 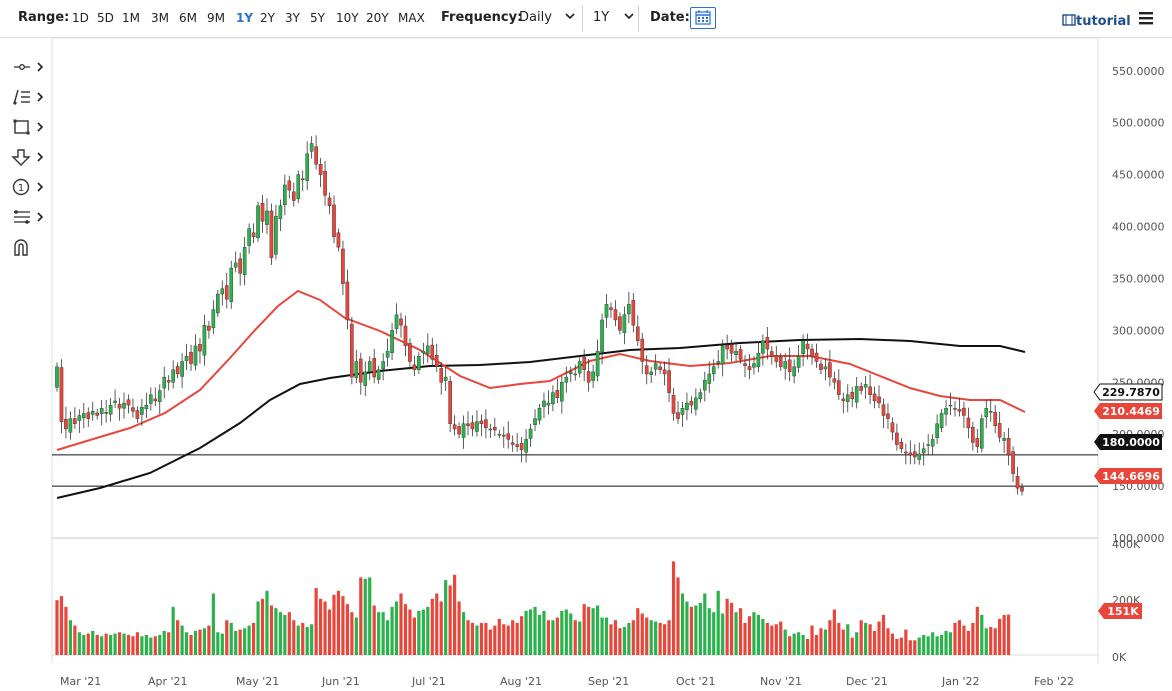 What do you see at coordinates (1138, 123) in the screenshot?
I see `price-tick-label: 500.0000` at bounding box center [1138, 123].